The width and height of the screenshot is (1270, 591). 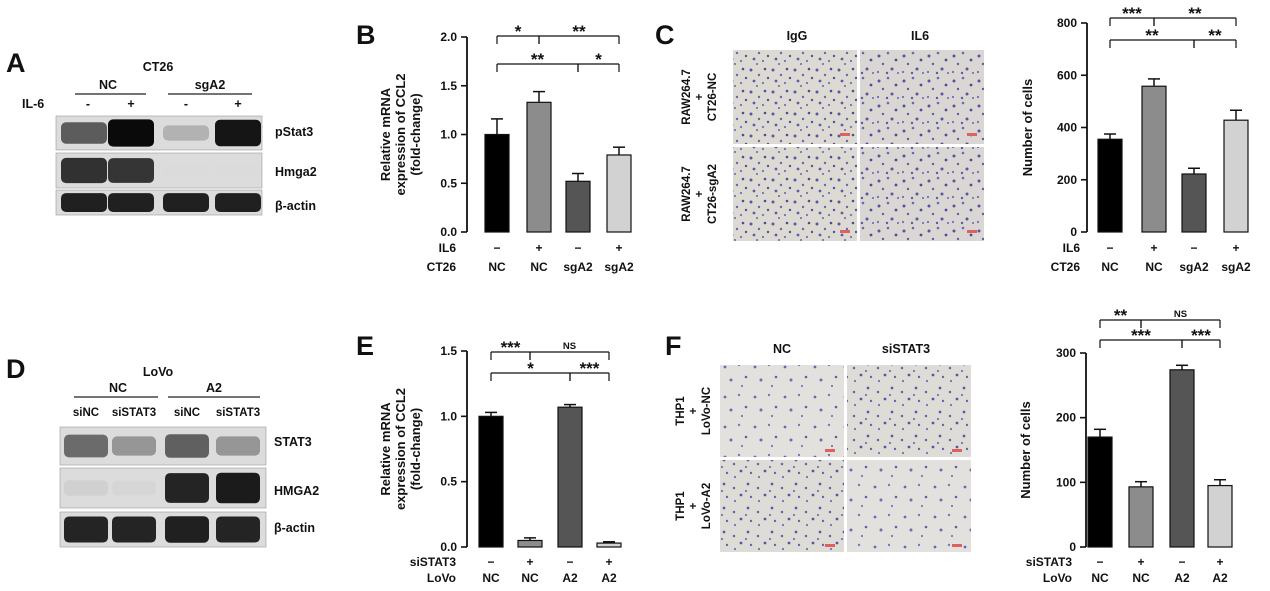 I want to click on y-axis-title-line: Number of cells, so click(x=1025, y=450).